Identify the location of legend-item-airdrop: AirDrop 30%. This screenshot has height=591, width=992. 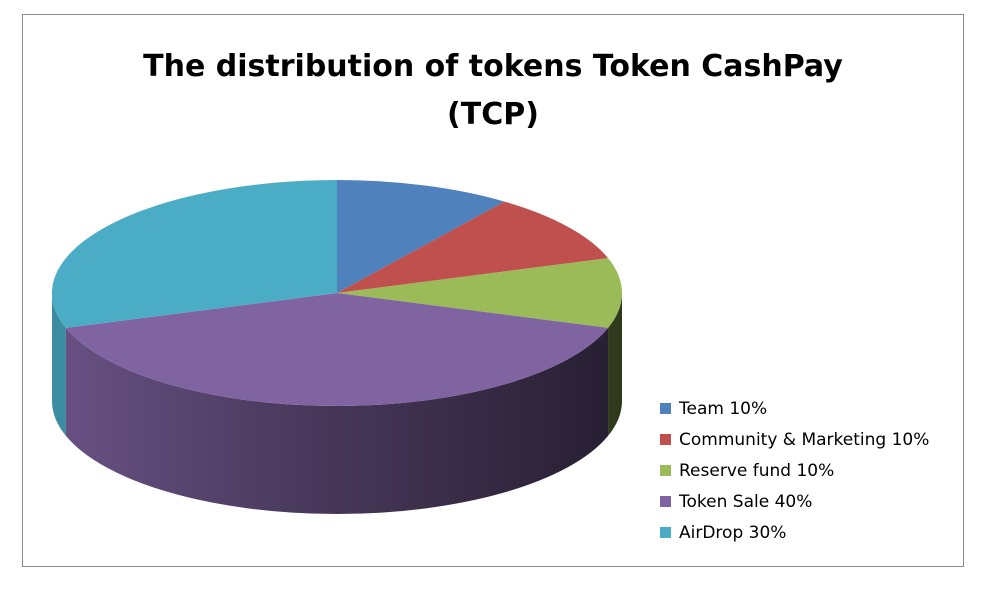
(794, 532).